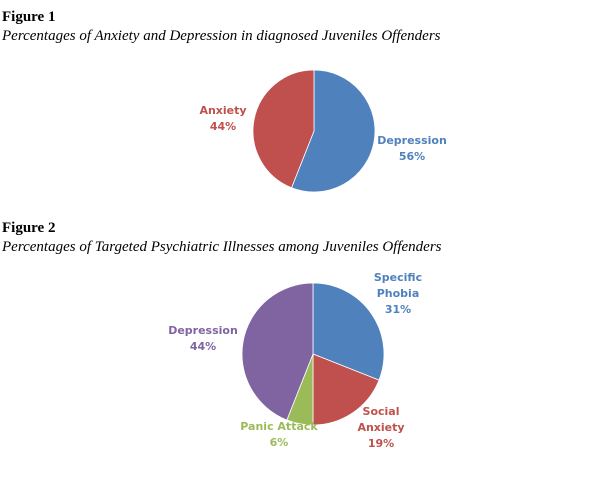 Image resolution: width=592 pixels, height=483 pixels. Describe the element at coordinates (348, 331) in the screenshot. I see `pie-slice-specific-phobia` at that location.